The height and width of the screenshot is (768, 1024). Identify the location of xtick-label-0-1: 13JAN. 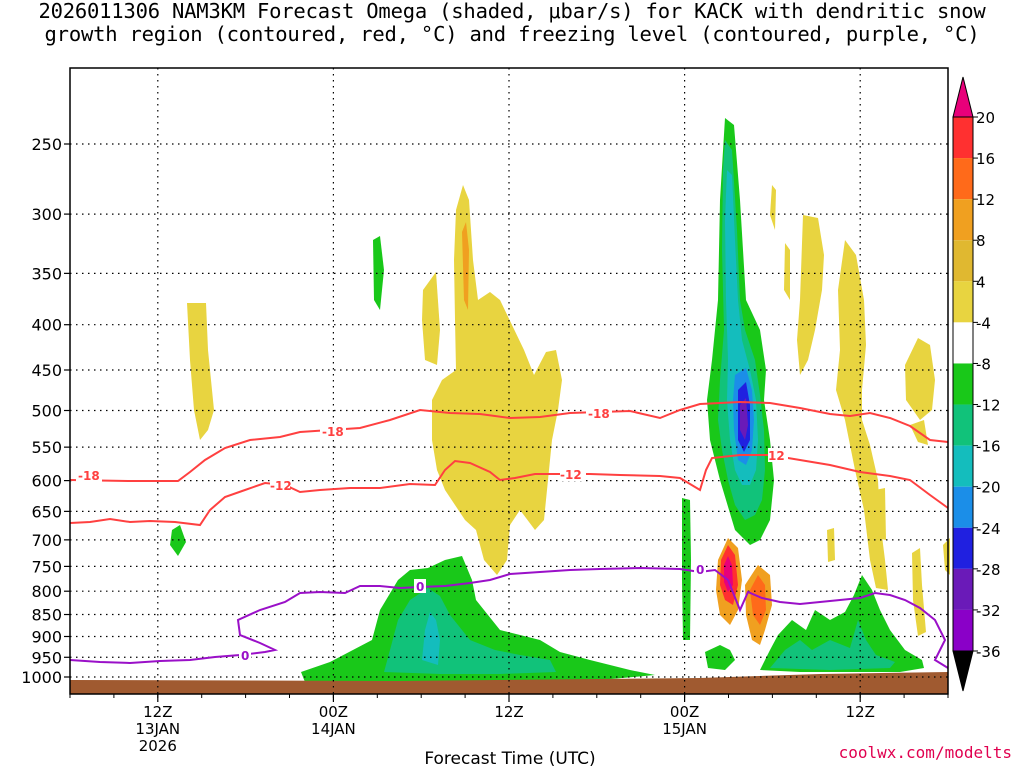
(157, 729).